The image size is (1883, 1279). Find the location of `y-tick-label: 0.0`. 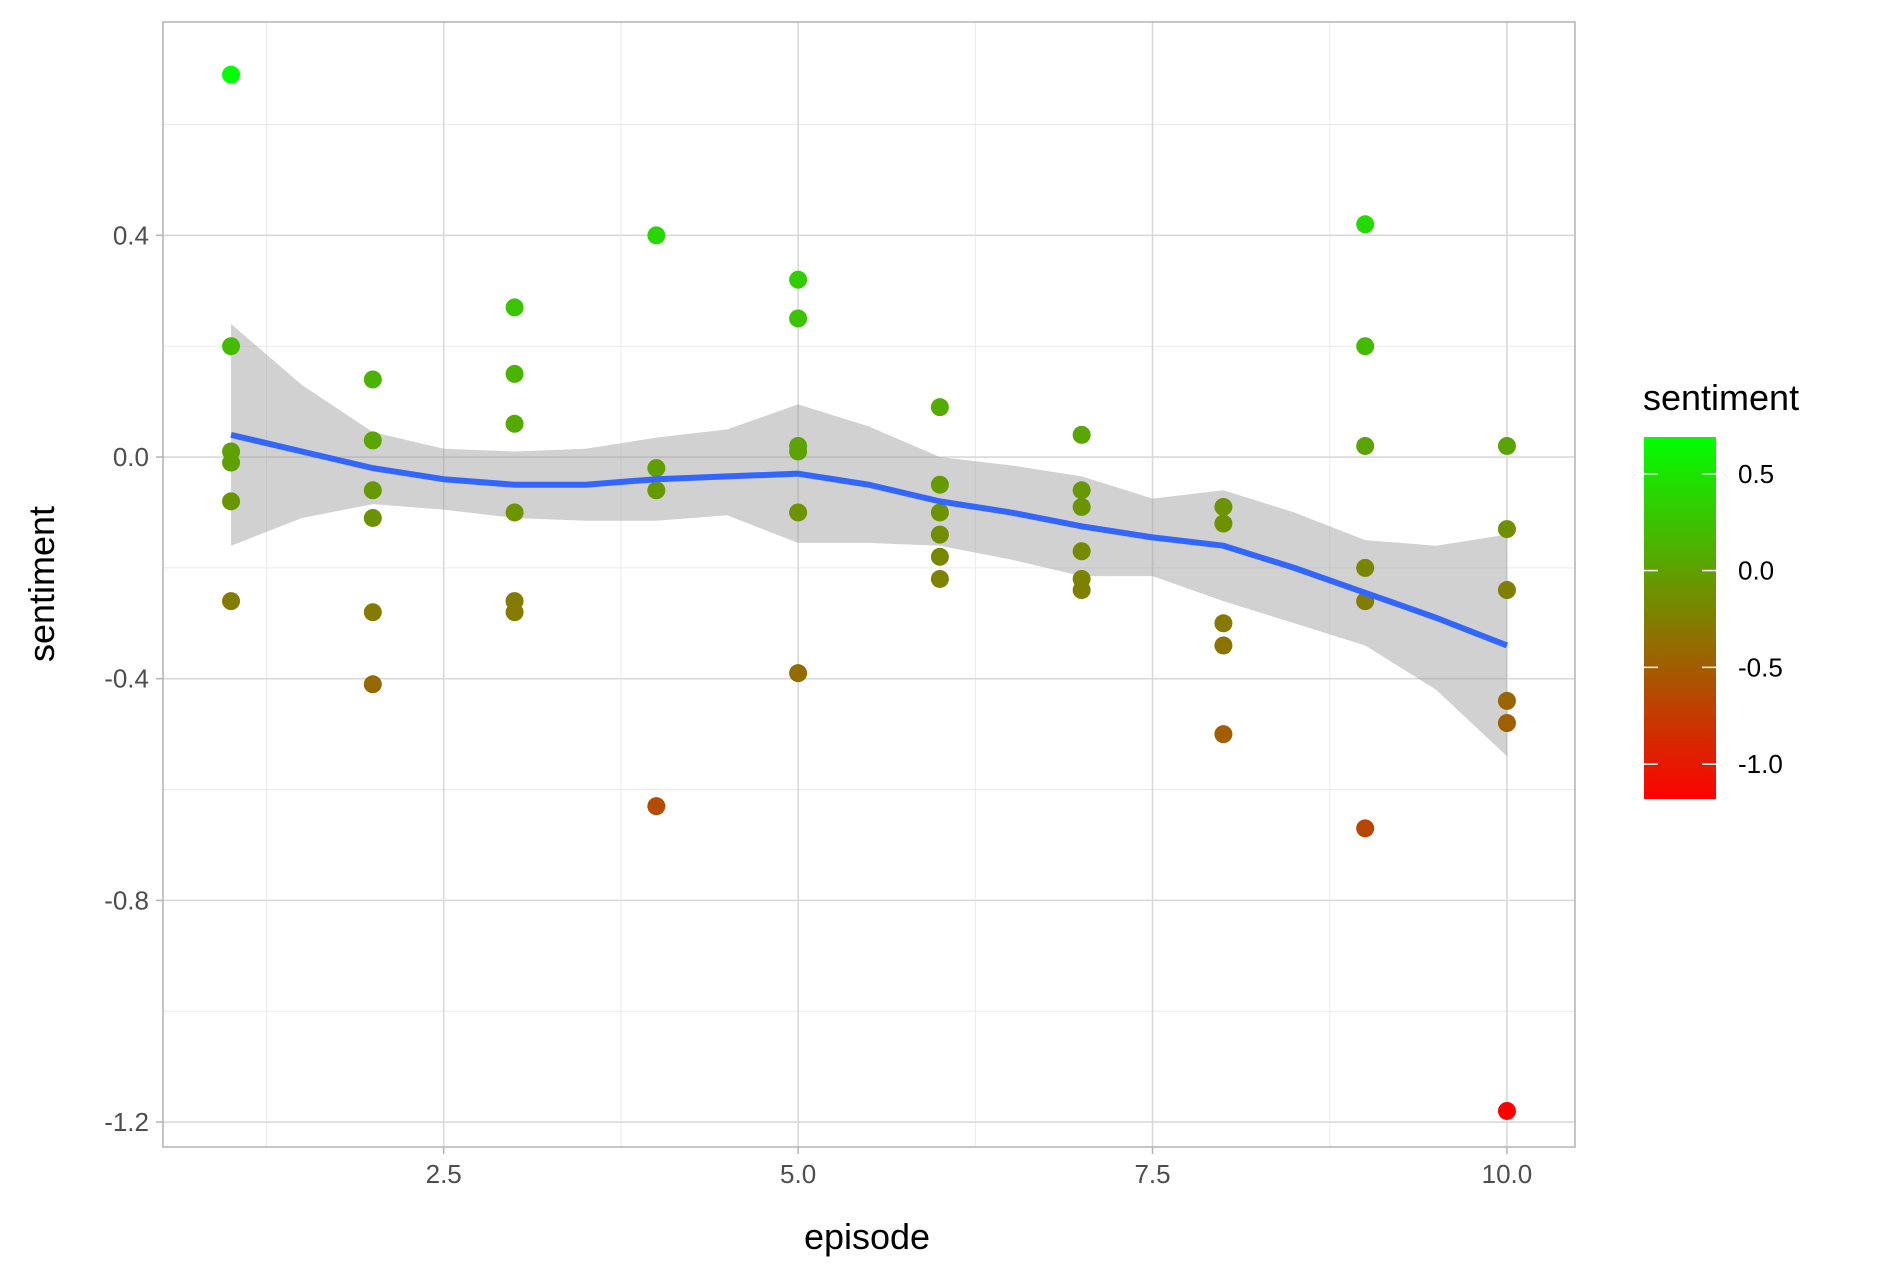

y-tick-label: 0.0 is located at coordinates (131, 457).